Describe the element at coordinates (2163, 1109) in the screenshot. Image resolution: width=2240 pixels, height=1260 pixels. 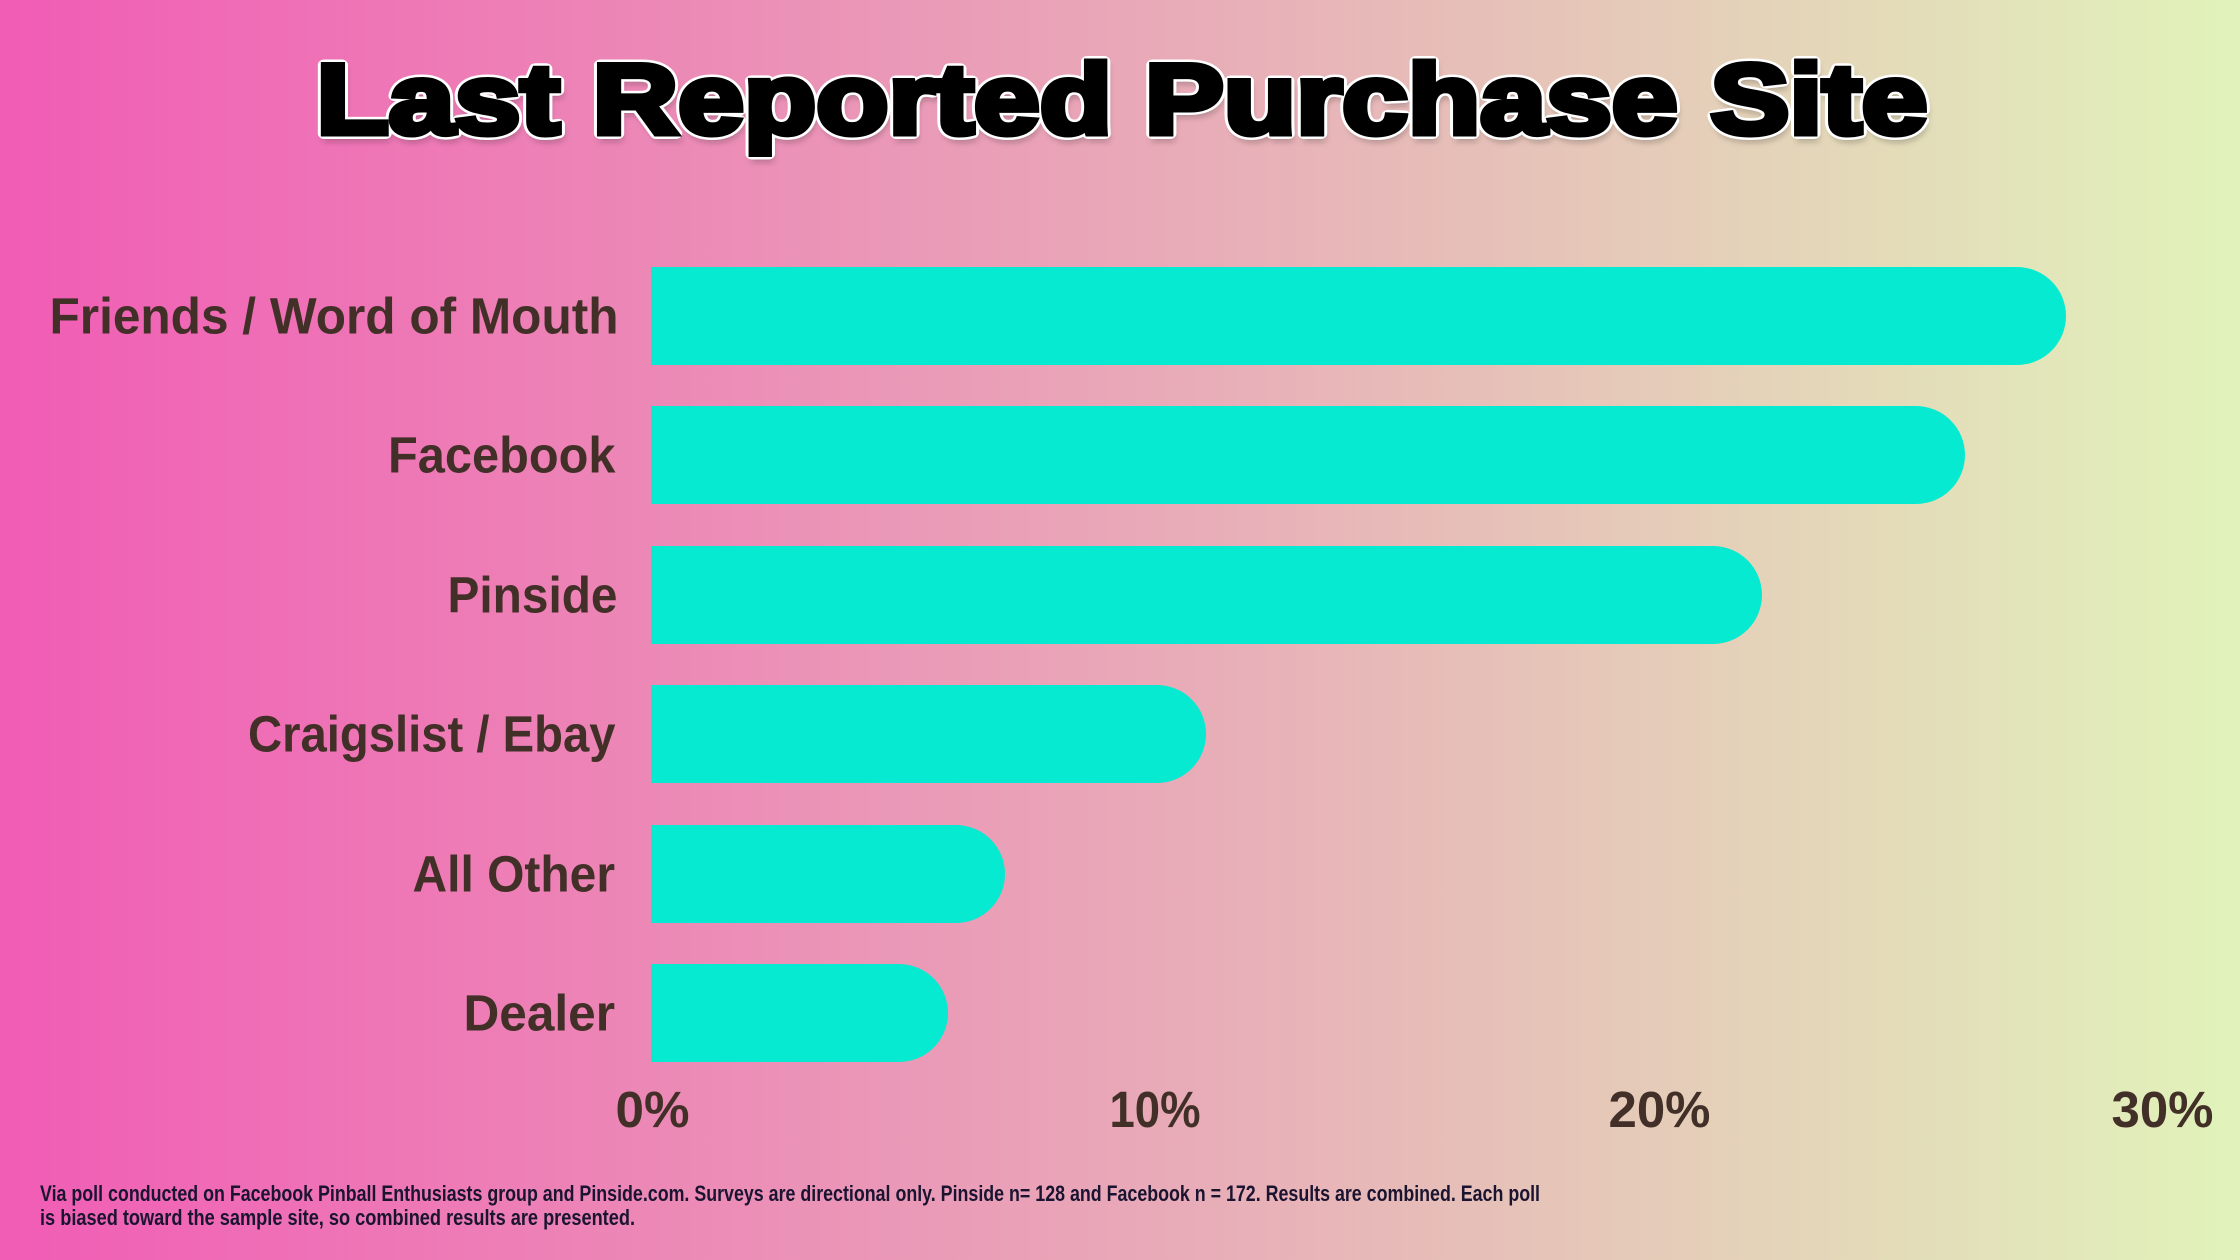
I see `svg-text: 30%` at that location.